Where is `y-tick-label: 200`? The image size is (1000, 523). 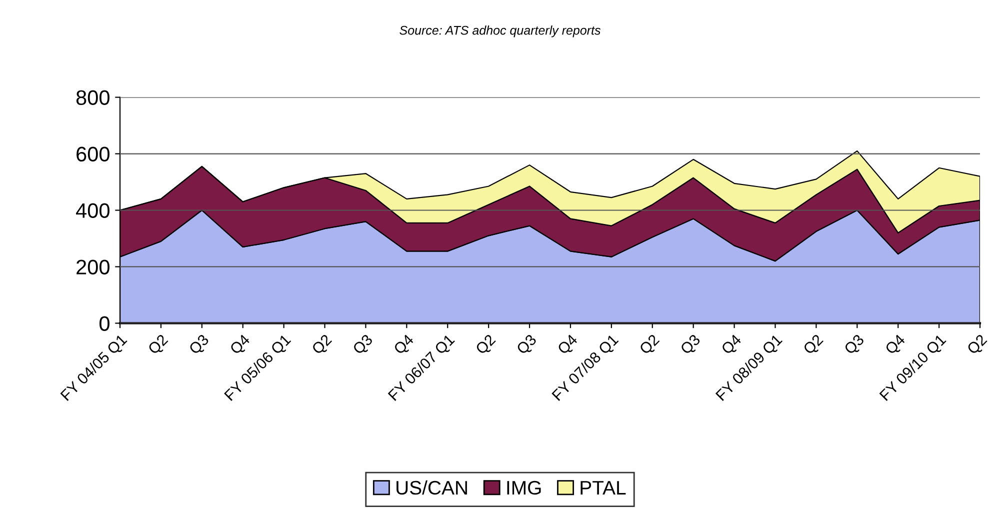 y-tick-label: 200 is located at coordinates (93, 267).